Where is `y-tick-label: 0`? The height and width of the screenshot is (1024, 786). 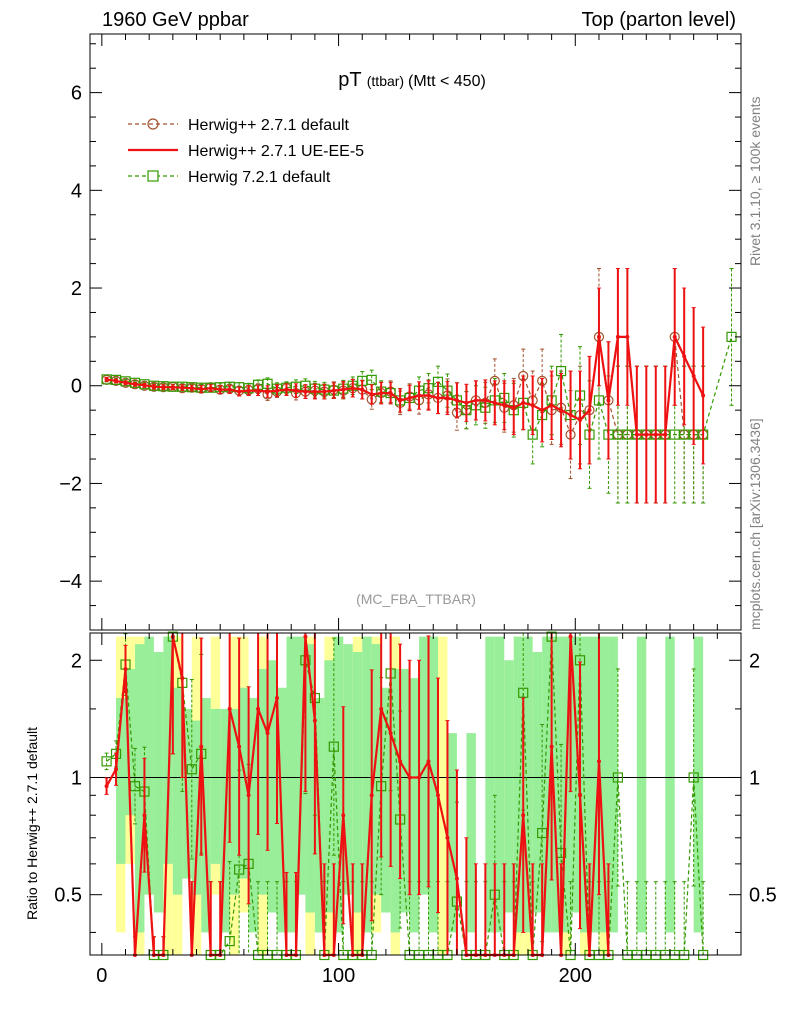 y-tick-label: 0 is located at coordinates (76, 387).